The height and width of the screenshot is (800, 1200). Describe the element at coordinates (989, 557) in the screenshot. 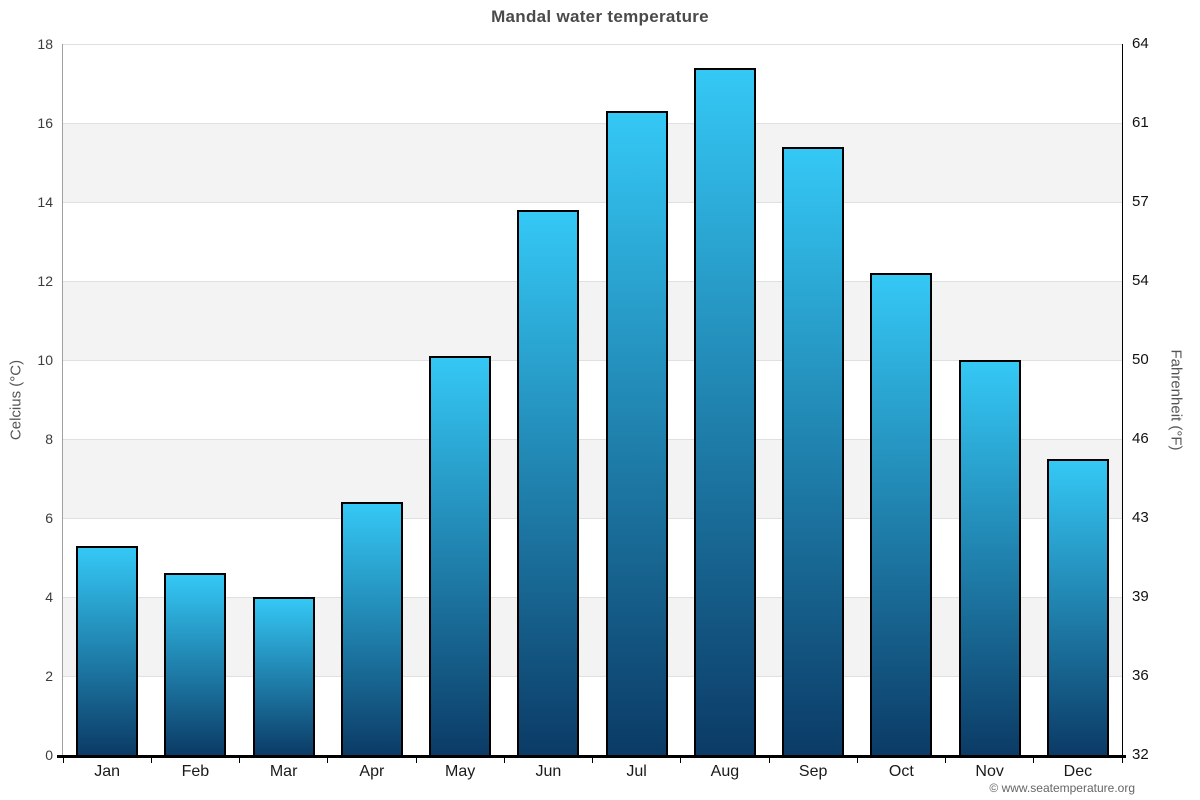

I see `bar-nov` at that location.